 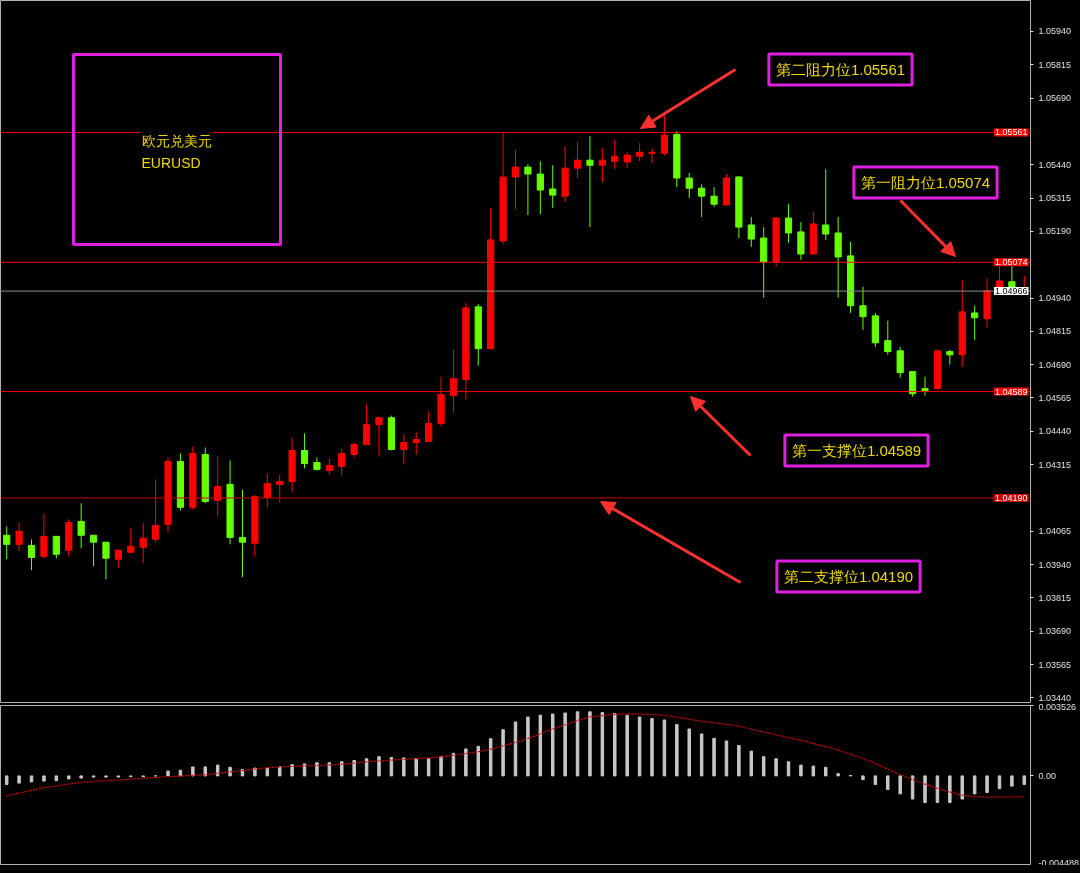 What do you see at coordinates (1011, 497) in the screenshot?
I see `ref-line-label: 1.04190` at bounding box center [1011, 497].